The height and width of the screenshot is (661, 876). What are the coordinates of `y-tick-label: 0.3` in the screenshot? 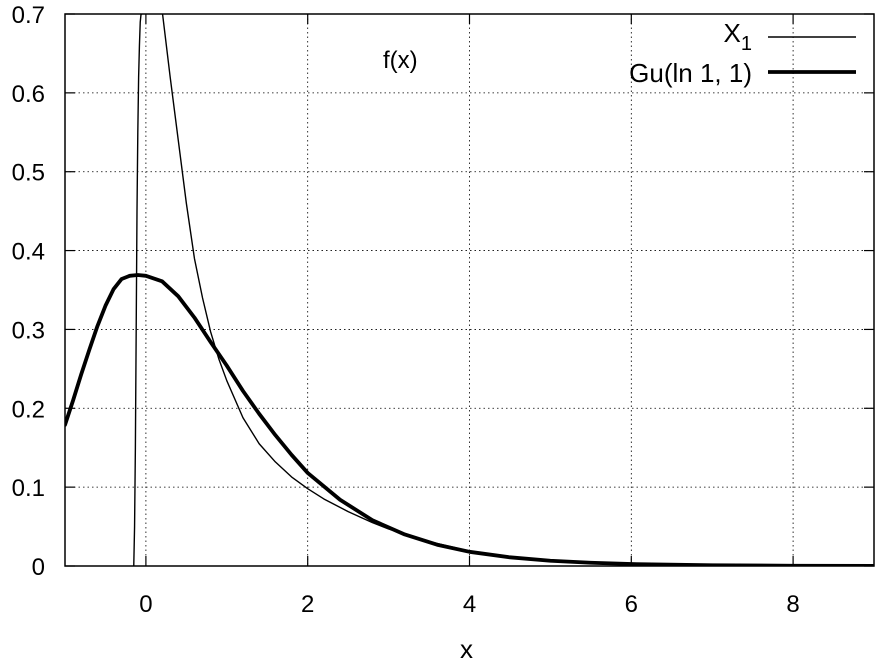 It's located at (28, 330).